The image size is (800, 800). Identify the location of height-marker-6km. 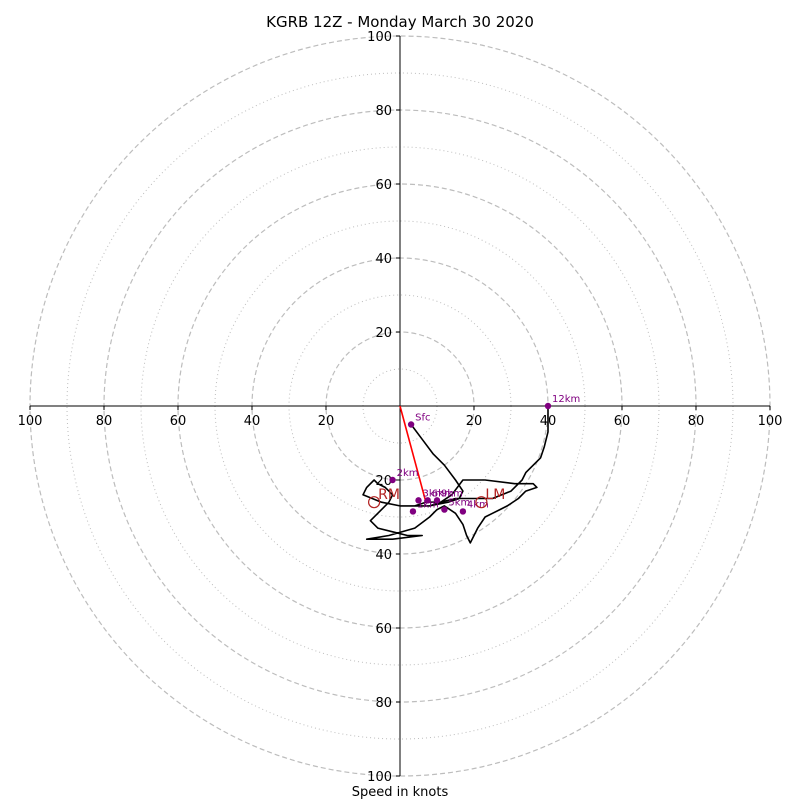
(427, 500).